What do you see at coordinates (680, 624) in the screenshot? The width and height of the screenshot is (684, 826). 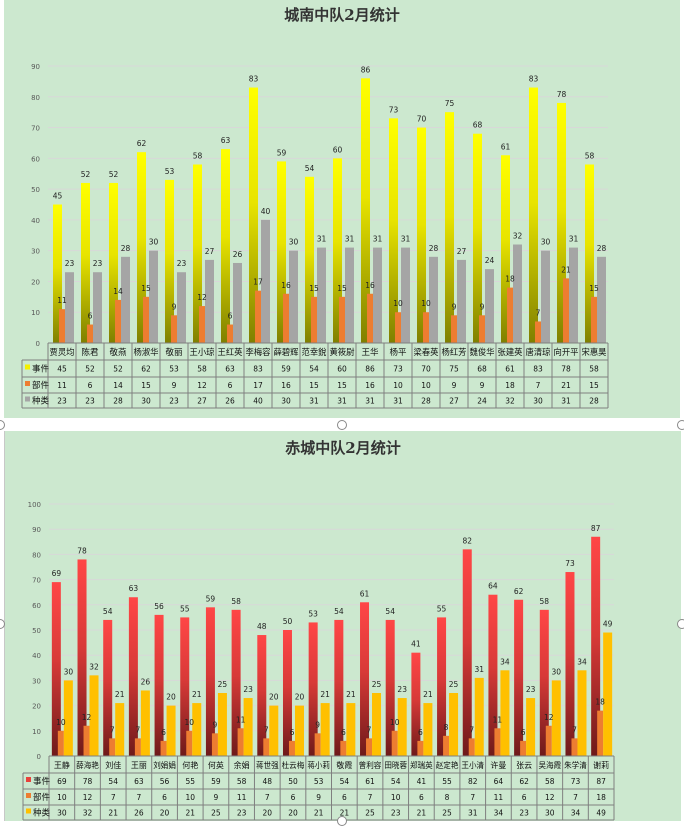 I see `resize-handle-right-mid` at bounding box center [680, 624].